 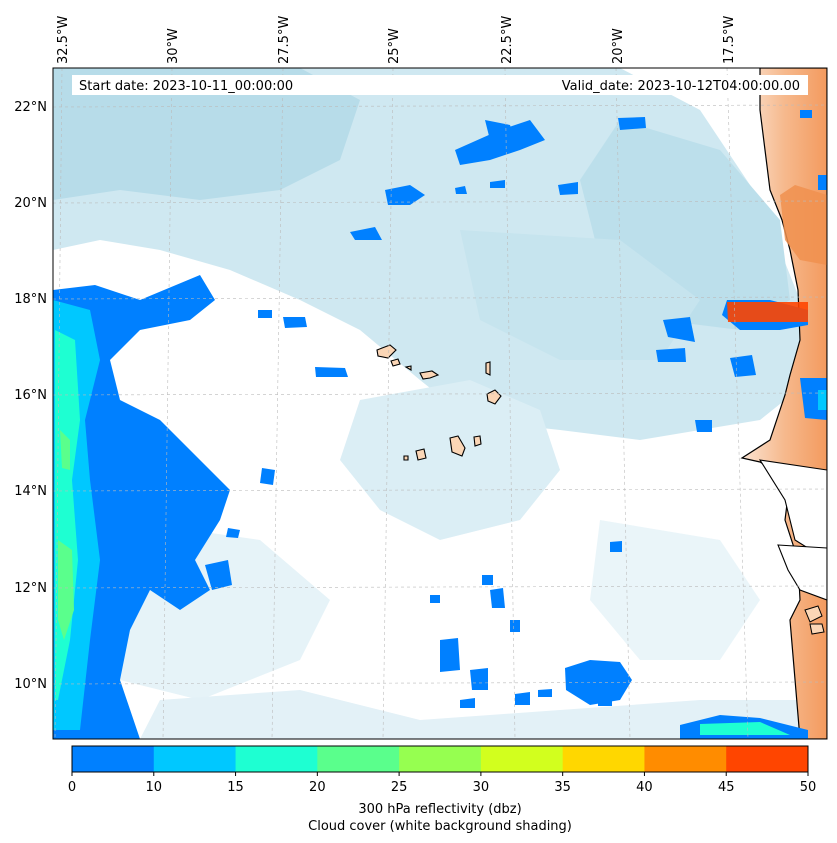 What do you see at coordinates (284, 40) in the screenshot?
I see `lon-tick-label: 27.5°W` at bounding box center [284, 40].